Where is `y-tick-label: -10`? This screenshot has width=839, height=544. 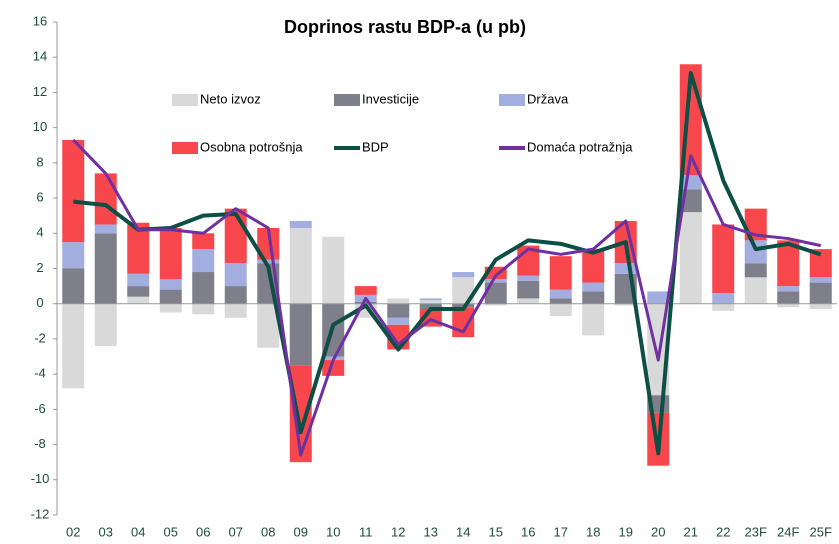 y-tick-label: -10 is located at coordinates (40, 478).